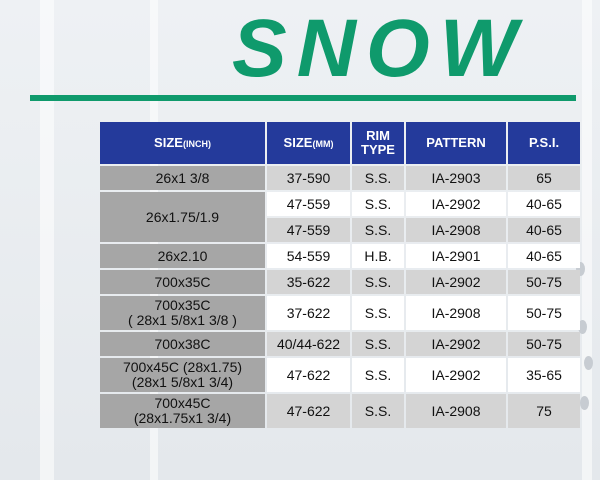  I want to click on table-row: 700x38C 40/44-622 S.S. IA-2902 50-75, so click(340, 344).